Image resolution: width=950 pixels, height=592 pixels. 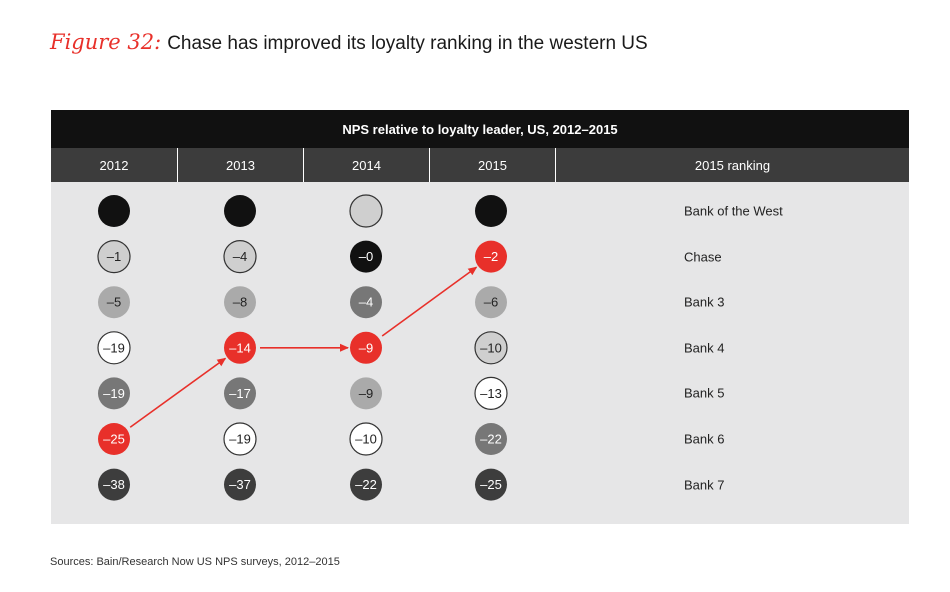 I want to click on nps-value-label: –37, so click(x=240, y=484).